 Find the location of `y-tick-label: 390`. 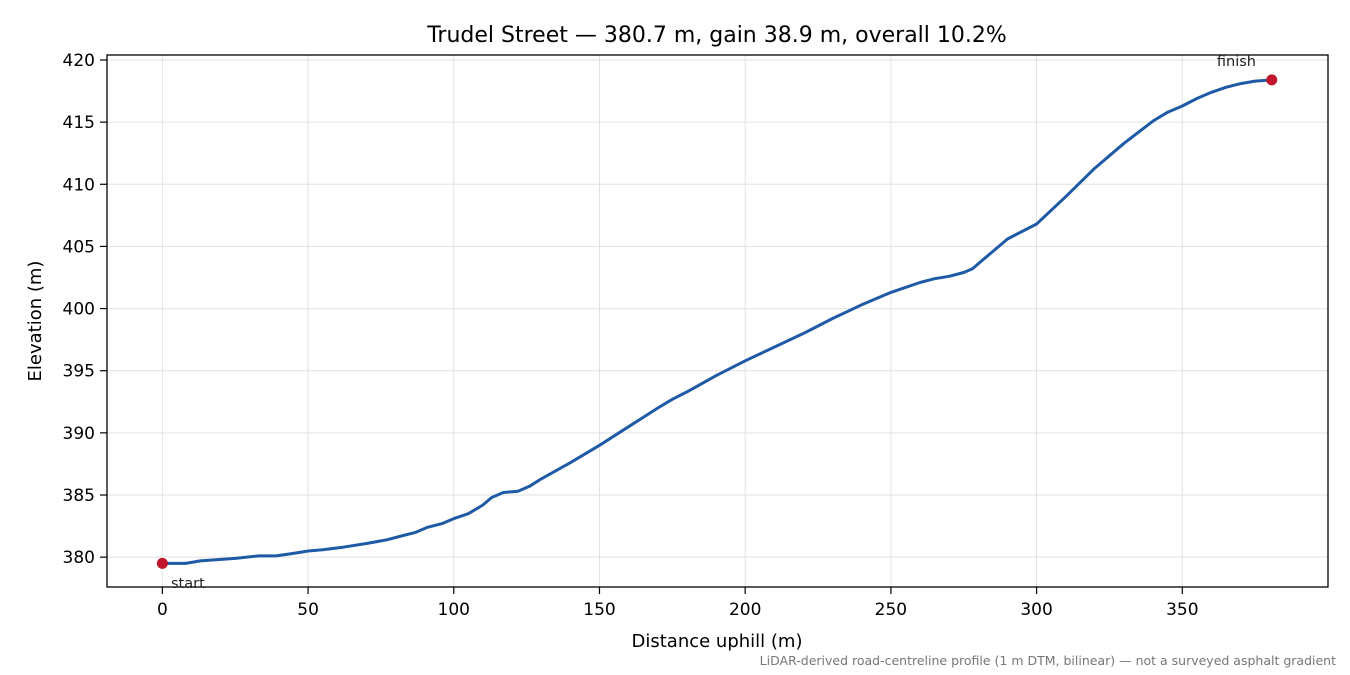

y-tick-label: 390 is located at coordinates (79, 434).